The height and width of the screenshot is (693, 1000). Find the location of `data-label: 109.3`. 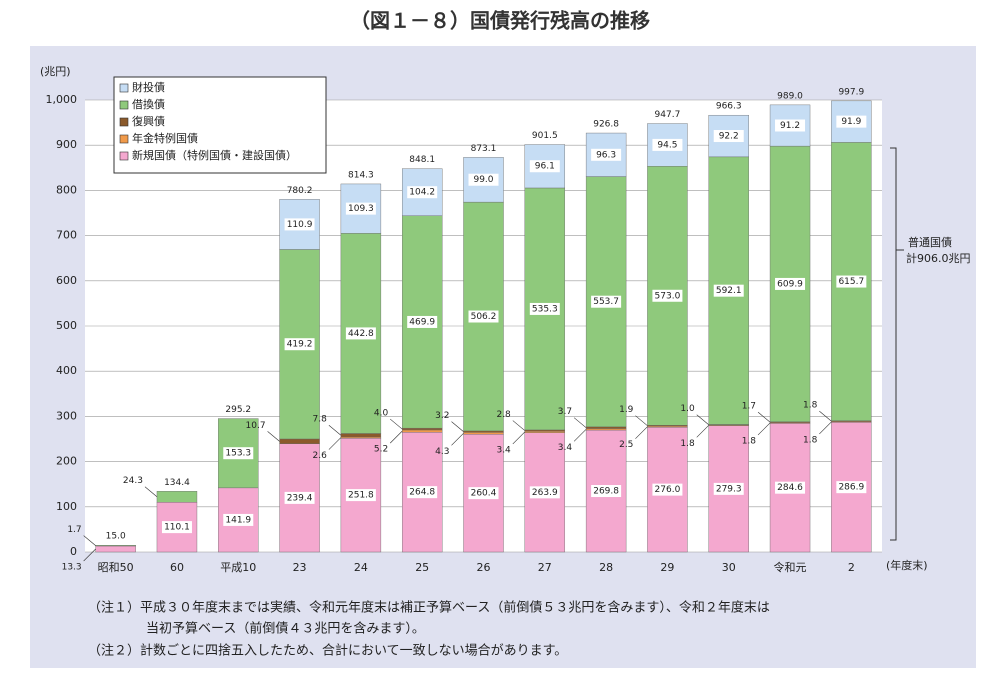

data-label: 109.3 is located at coordinates (361, 209).